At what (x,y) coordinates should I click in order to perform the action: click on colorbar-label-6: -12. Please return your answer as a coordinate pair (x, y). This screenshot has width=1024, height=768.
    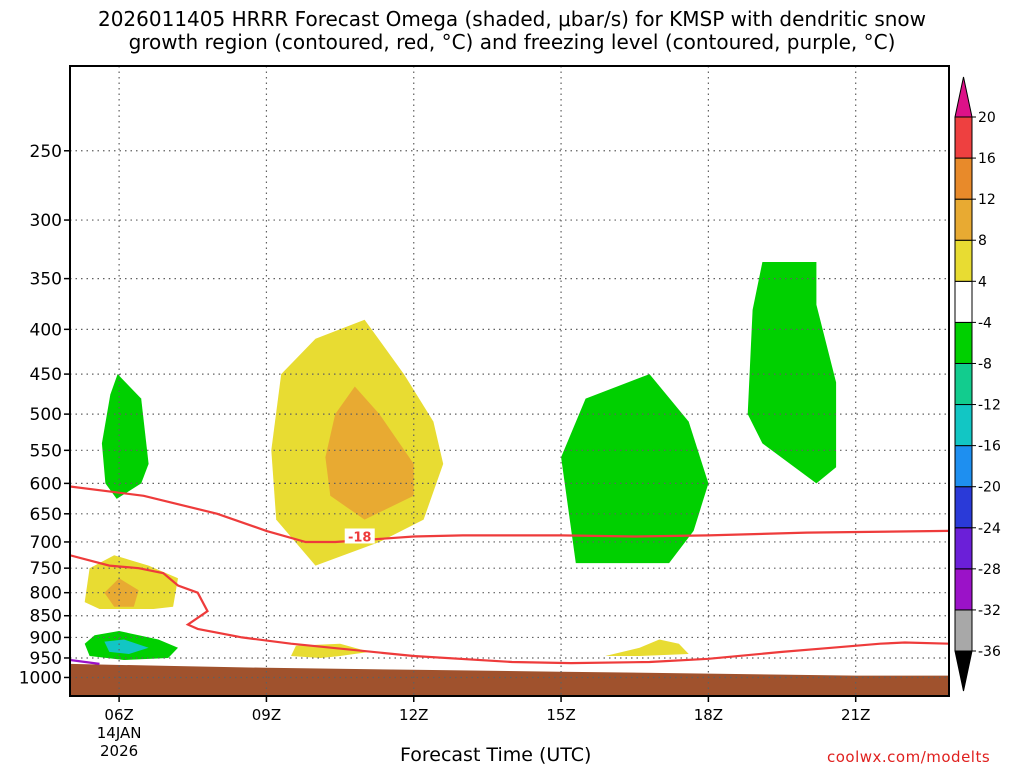
    Looking at the image, I should click on (989, 406).